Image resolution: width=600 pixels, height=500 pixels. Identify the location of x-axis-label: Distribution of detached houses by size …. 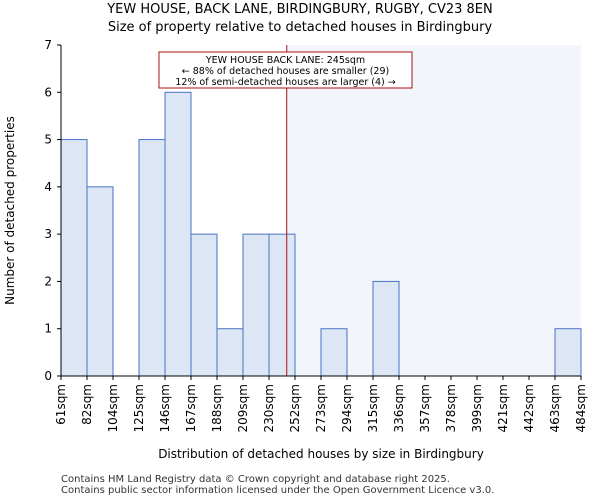
(321, 454).